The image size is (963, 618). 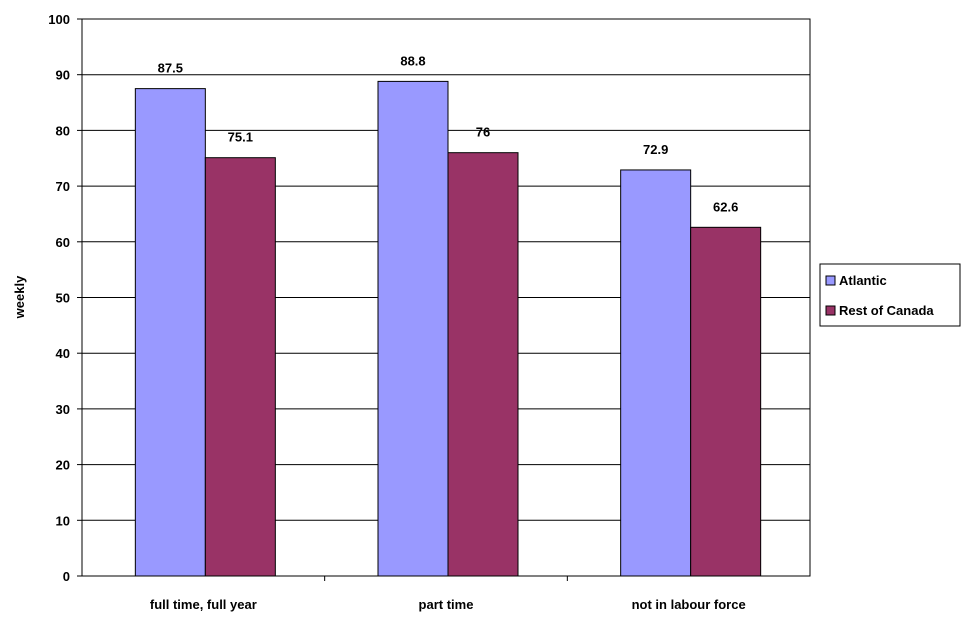 I want to click on y-tick-label: 0, so click(x=66, y=576).